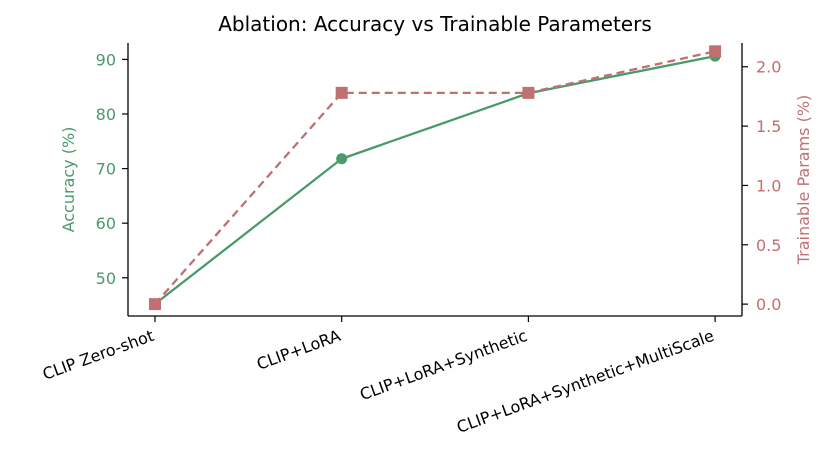 Image resolution: width=828 pixels, height=476 pixels. I want to click on y-right-tick-label: 0.5, so click(768, 245).